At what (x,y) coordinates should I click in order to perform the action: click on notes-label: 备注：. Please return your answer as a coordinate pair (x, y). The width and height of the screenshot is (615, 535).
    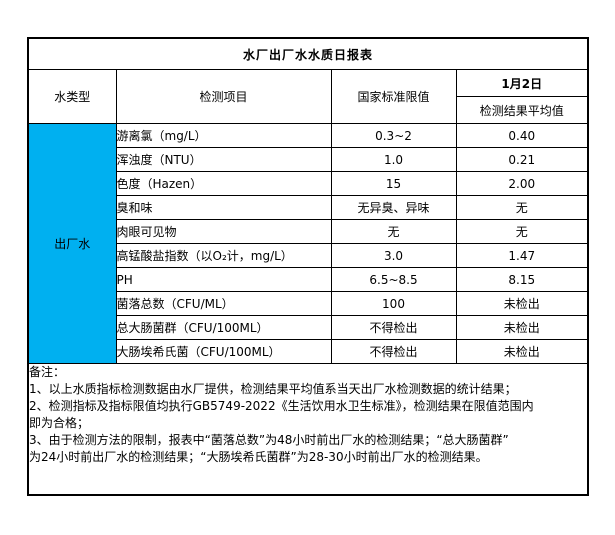
    Looking at the image, I should click on (47, 372).